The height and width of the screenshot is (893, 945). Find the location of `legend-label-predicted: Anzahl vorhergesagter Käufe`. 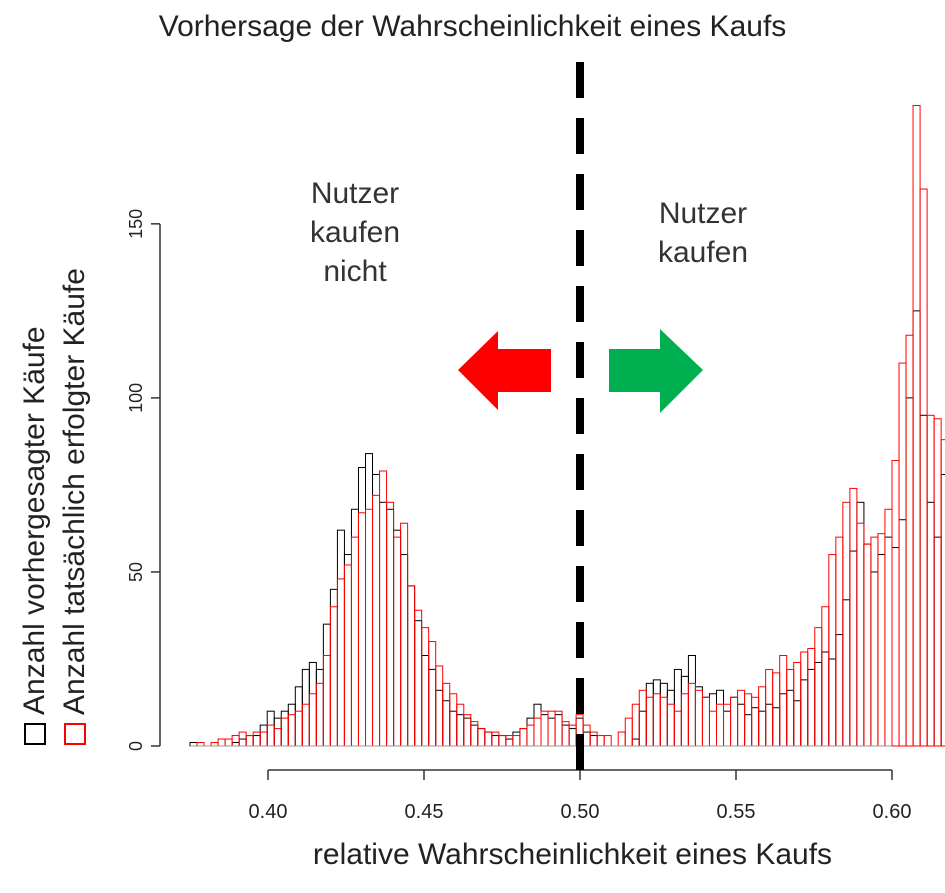

legend-label-predicted: Anzahl vorhergesagter Käufe is located at coordinates (34, 520).